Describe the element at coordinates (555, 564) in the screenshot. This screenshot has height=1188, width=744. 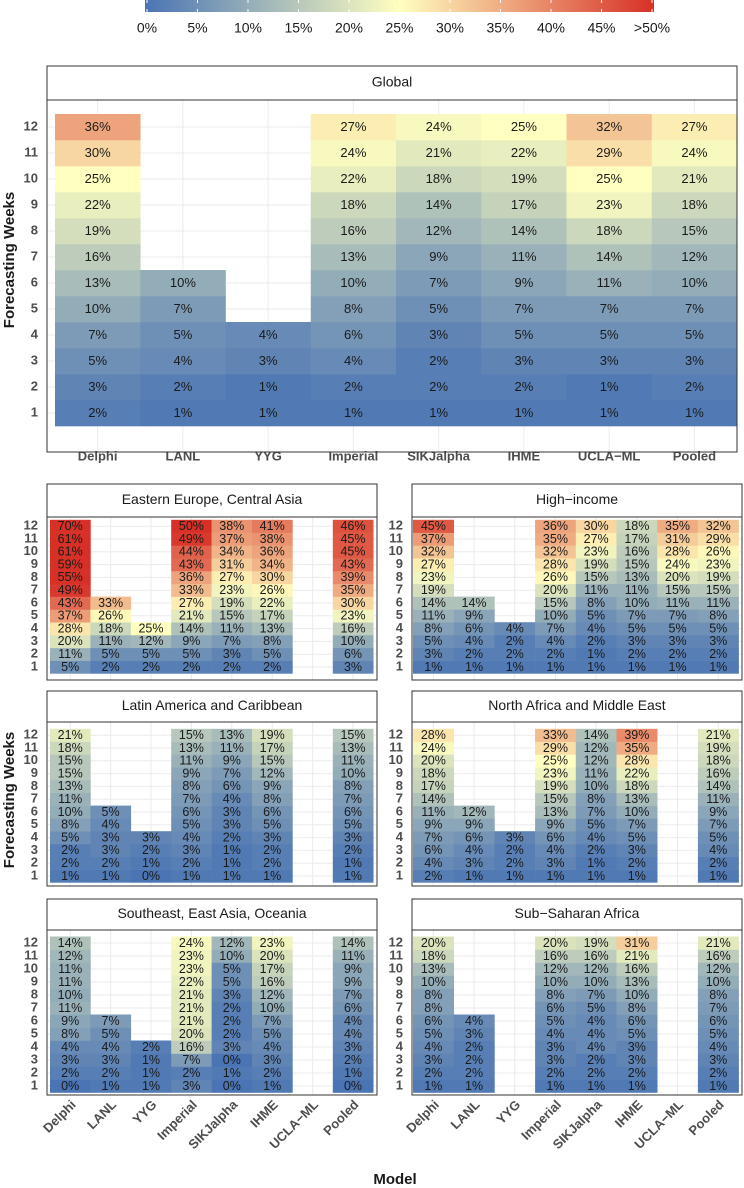
I see `cell-label: 28%` at that location.